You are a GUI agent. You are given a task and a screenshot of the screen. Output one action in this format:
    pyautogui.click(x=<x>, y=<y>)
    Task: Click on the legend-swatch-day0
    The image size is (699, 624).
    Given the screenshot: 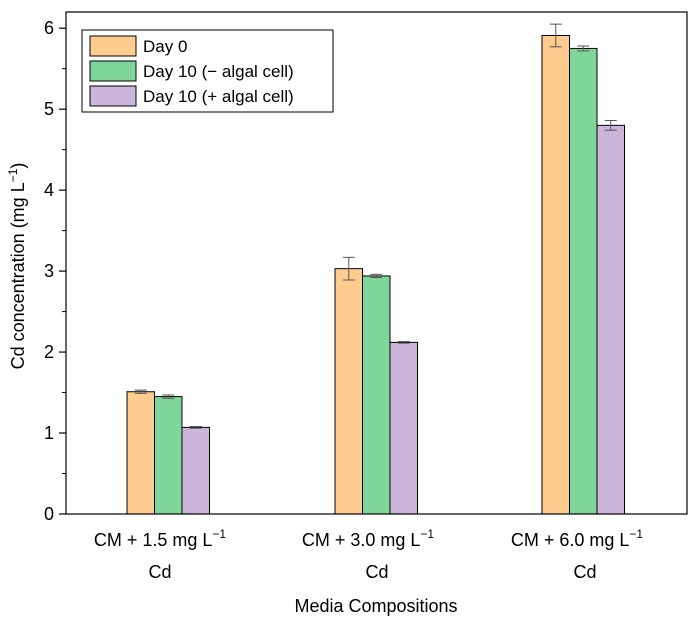 What is the action you would take?
    pyautogui.click(x=113, y=46)
    